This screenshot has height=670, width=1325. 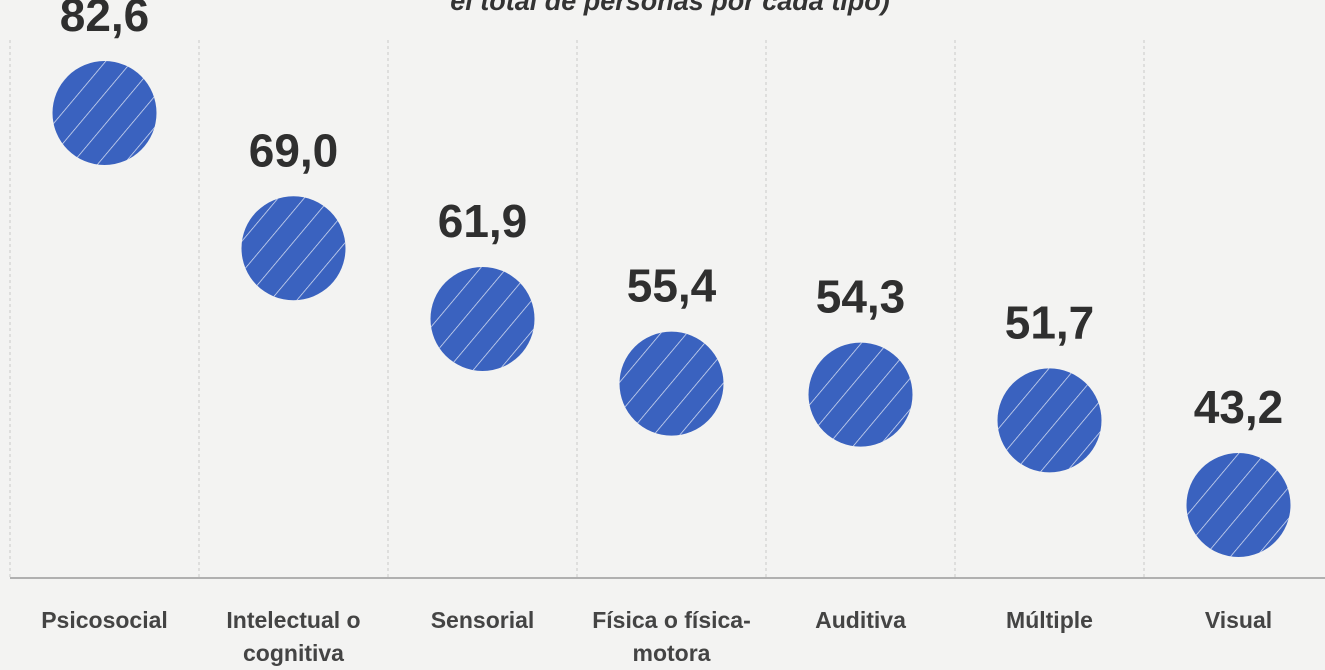 I want to click on value-label: 55,4, so click(x=672, y=286).